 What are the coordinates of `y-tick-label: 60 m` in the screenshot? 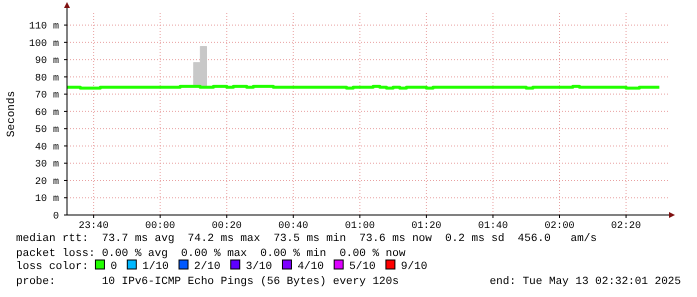 It's located at (46, 113).